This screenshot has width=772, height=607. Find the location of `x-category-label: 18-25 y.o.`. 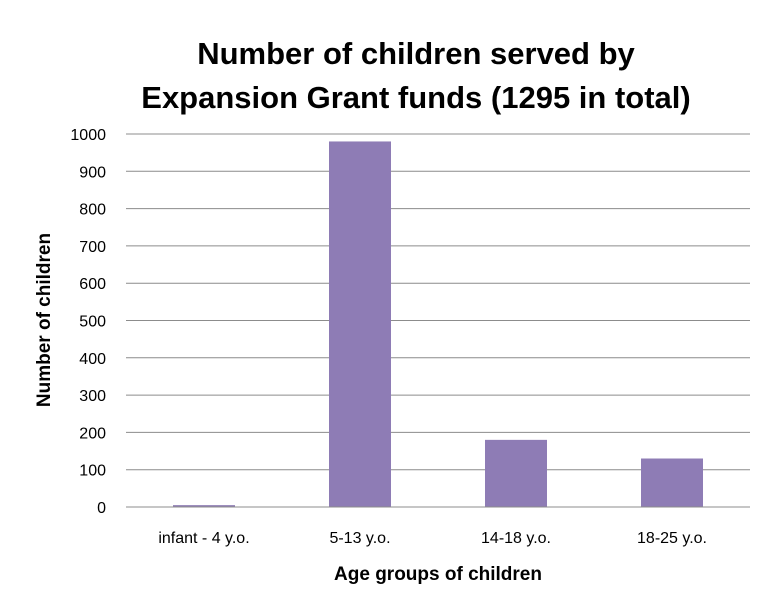

x-category-label: 18-25 y.o. is located at coordinates (672, 538).